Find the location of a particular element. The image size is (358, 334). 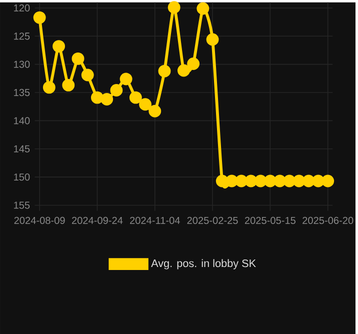

x-tick-label: 2024-09-24 is located at coordinates (97, 220).